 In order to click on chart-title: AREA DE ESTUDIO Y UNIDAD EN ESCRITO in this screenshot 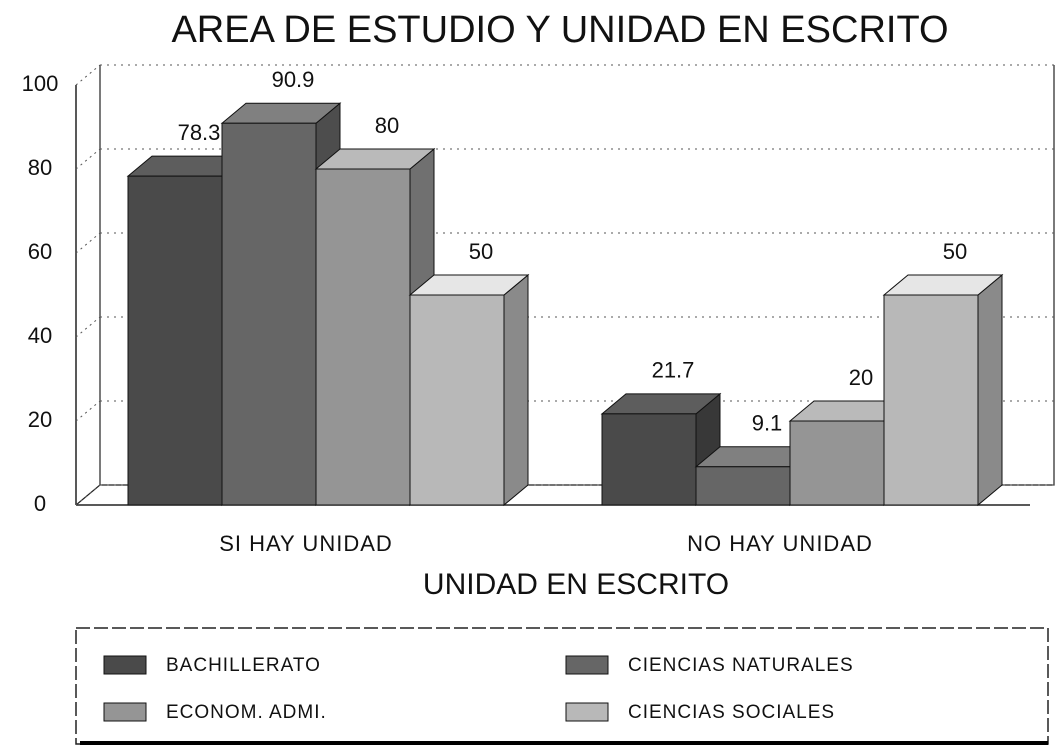, I will do `click(559, 30)`.